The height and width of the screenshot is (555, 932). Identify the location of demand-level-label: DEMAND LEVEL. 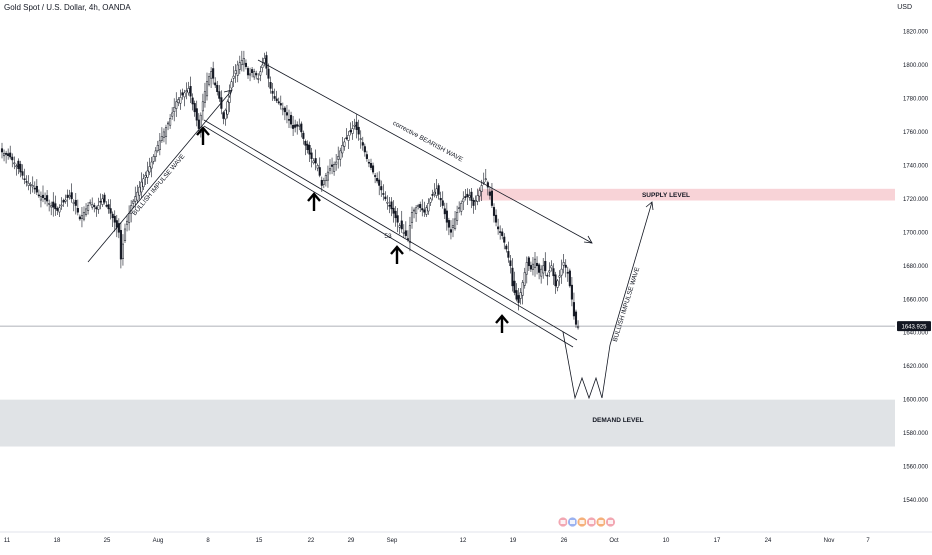
(617, 420).